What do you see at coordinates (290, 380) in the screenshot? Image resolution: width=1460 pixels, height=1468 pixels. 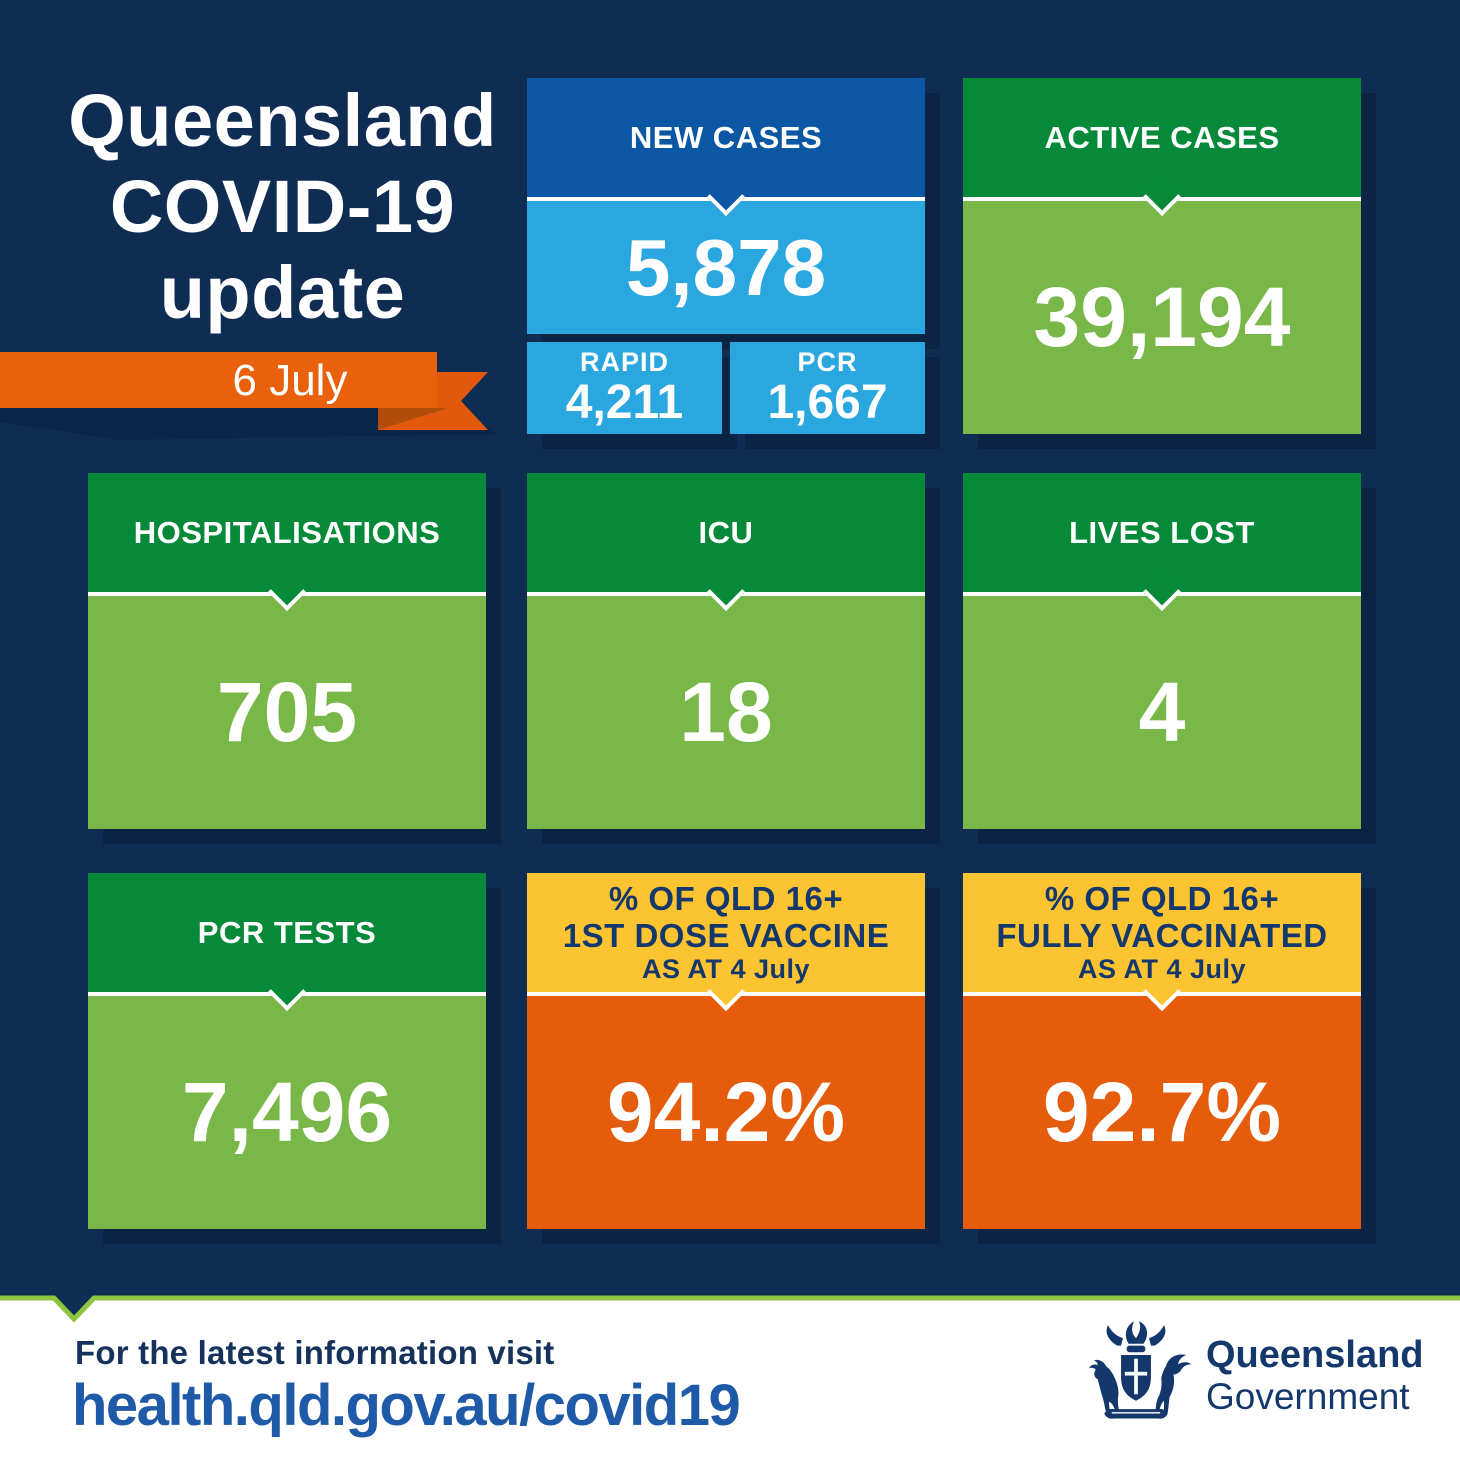 I see `ribbon-date-text: 6 July` at bounding box center [290, 380].